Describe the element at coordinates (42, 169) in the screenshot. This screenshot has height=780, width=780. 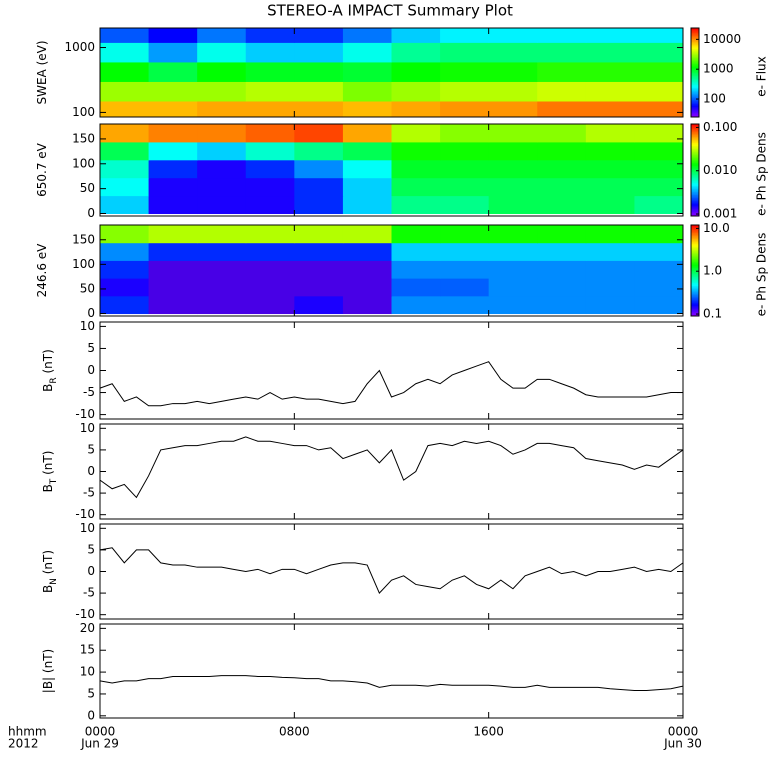
I see `y-axis-label-part: 650.7 eV` at that location.